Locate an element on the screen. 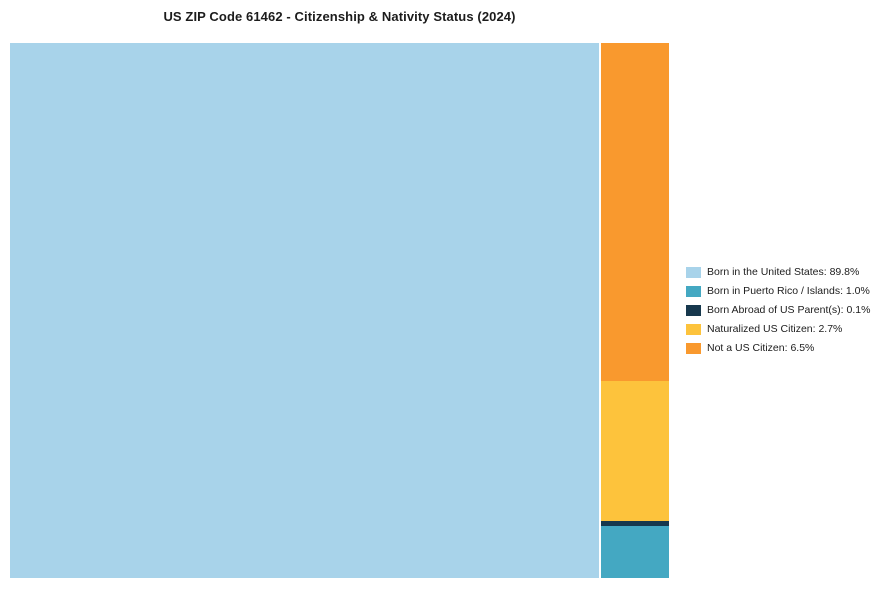 This screenshot has height=590, width=889. legend-item-born-in-us: Born in the United States: 89.8% is located at coordinates (778, 272).